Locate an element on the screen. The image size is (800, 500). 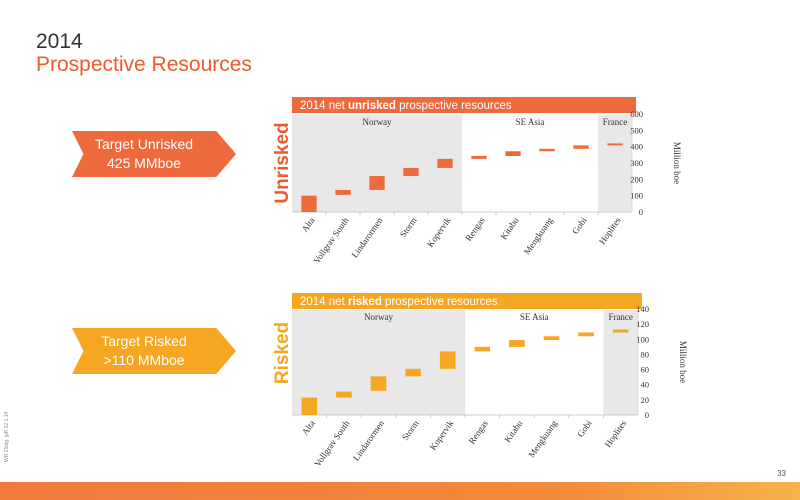
chart-1-y-tick-label: 120 is located at coordinates (642, 324).